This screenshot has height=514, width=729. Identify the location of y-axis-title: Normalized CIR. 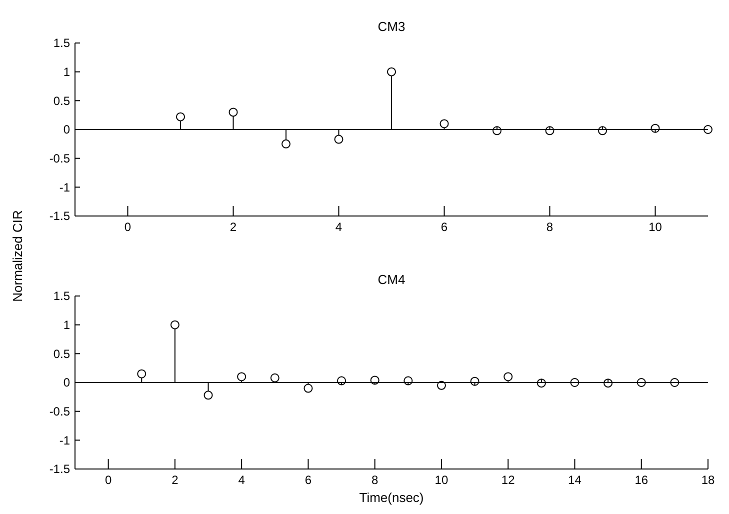
(17, 256).